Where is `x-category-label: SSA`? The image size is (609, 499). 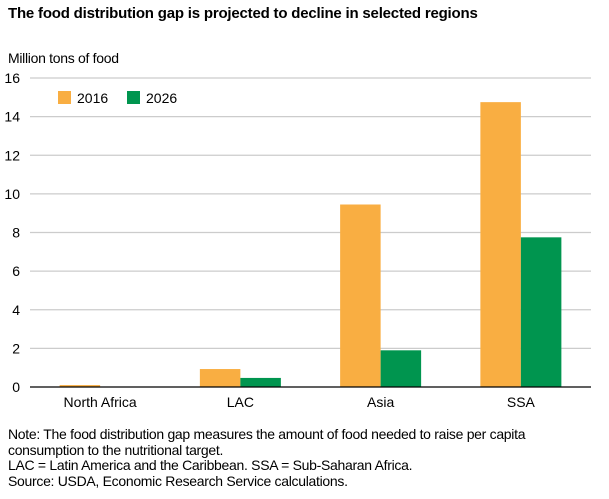
x-category-label: SSA is located at coordinates (521, 402).